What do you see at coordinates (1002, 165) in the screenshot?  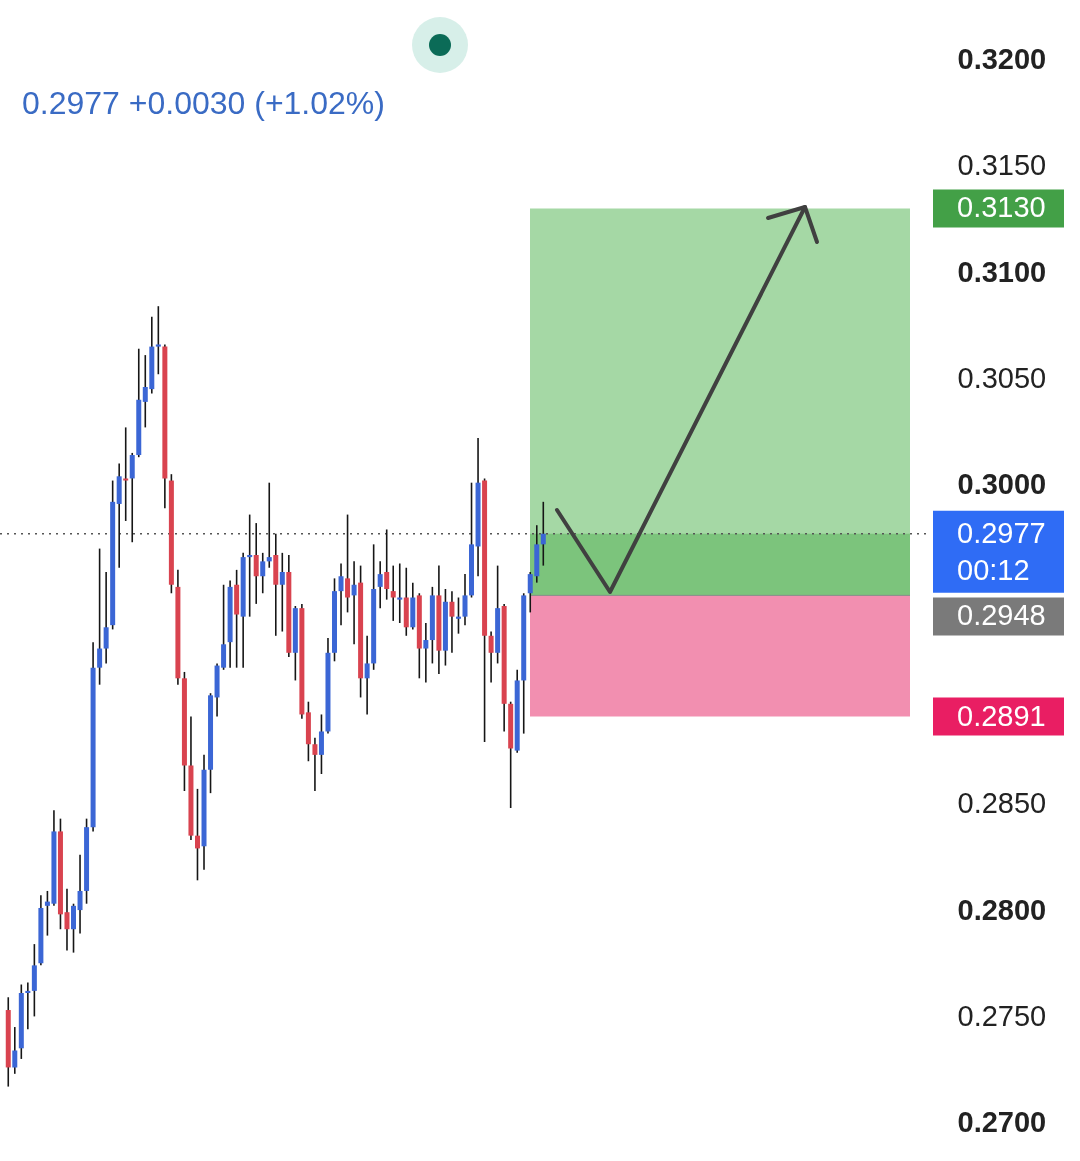 I see `y-tick-label: 0.3150` at bounding box center [1002, 165].